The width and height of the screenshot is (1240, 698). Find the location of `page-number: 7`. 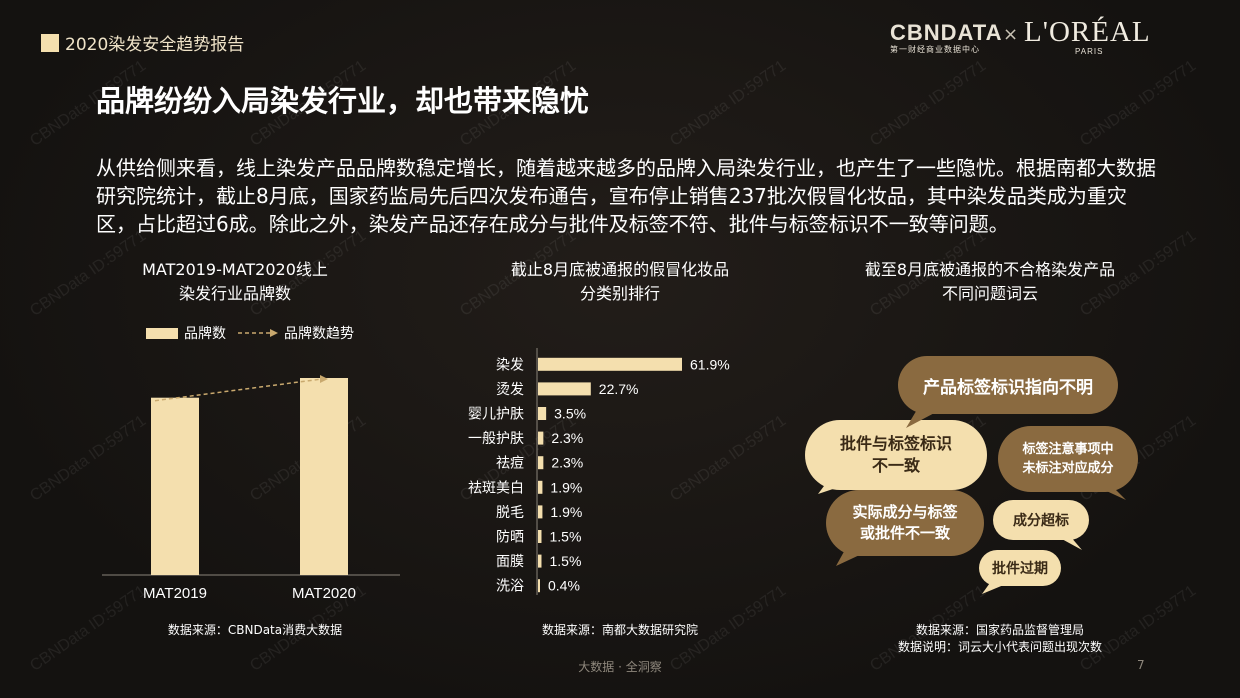

page-number: 7 is located at coordinates (1141, 665).